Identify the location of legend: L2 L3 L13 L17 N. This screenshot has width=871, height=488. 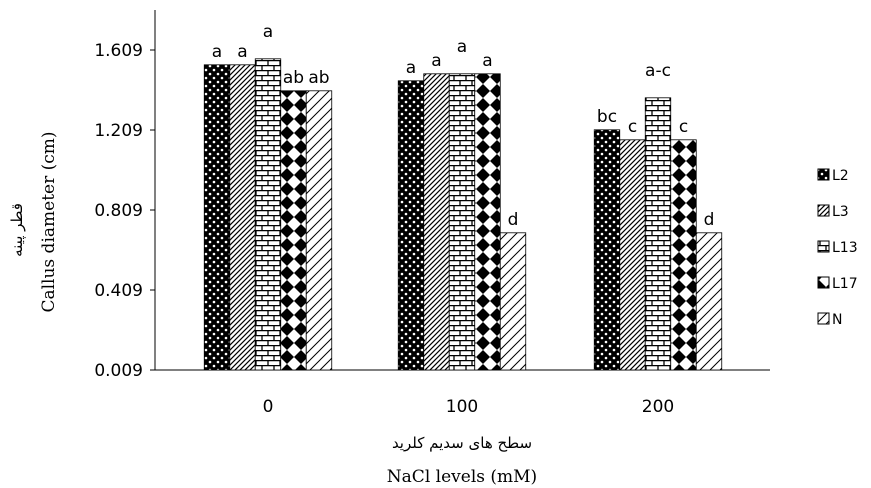
(838, 248).